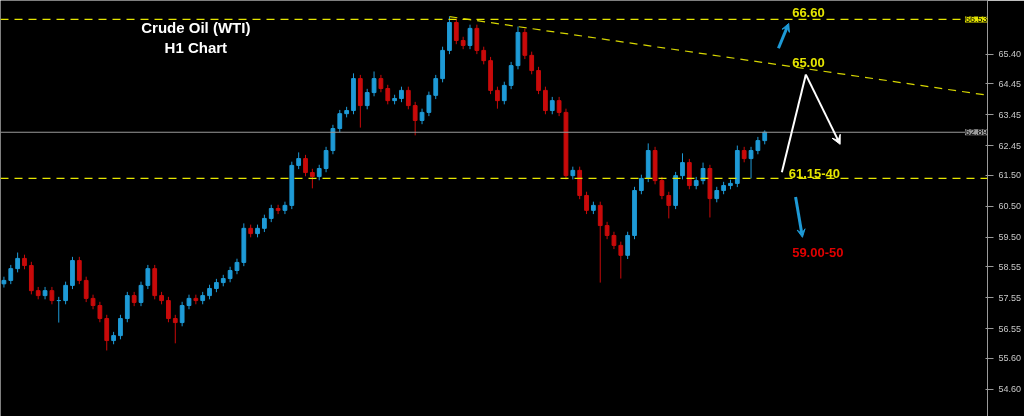  What do you see at coordinates (808, 13) in the screenshot?
I see `annotation: 66.60` at bounding box center [808, 13].